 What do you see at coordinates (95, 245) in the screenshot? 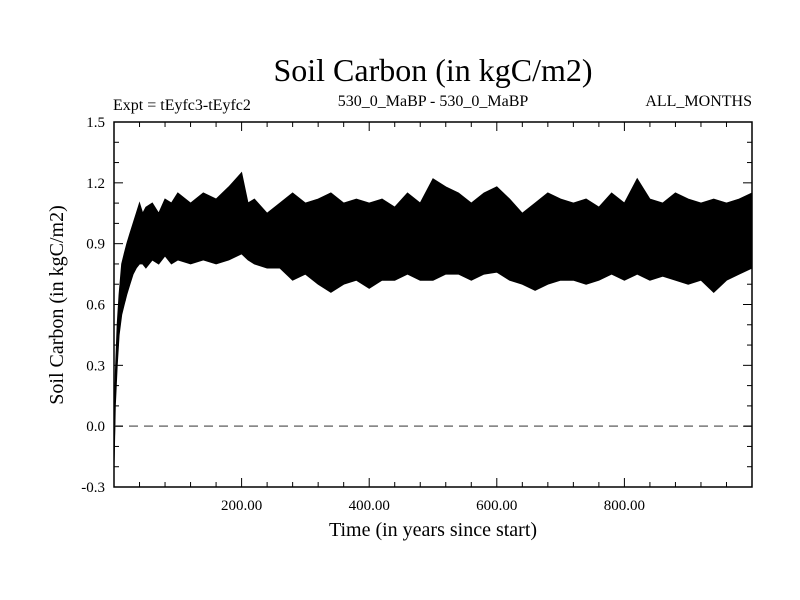
I see `y-tick-label: 0.9` at bounding box center [95, 245].